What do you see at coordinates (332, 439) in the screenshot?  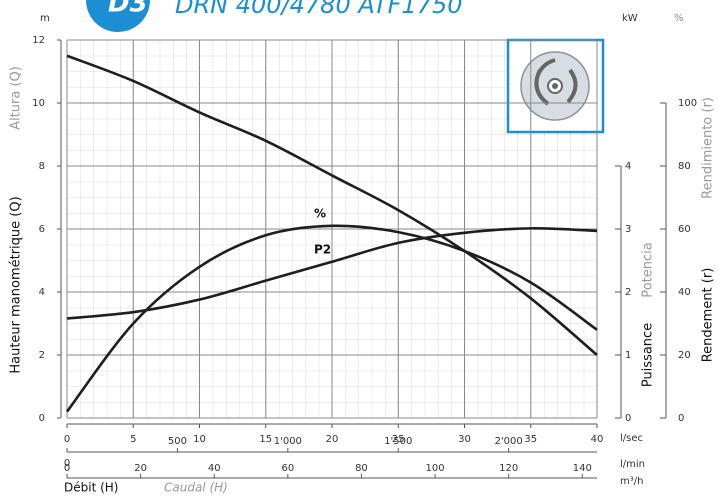 I see `x-tick-label: 20` at bounding box center [332, 439].